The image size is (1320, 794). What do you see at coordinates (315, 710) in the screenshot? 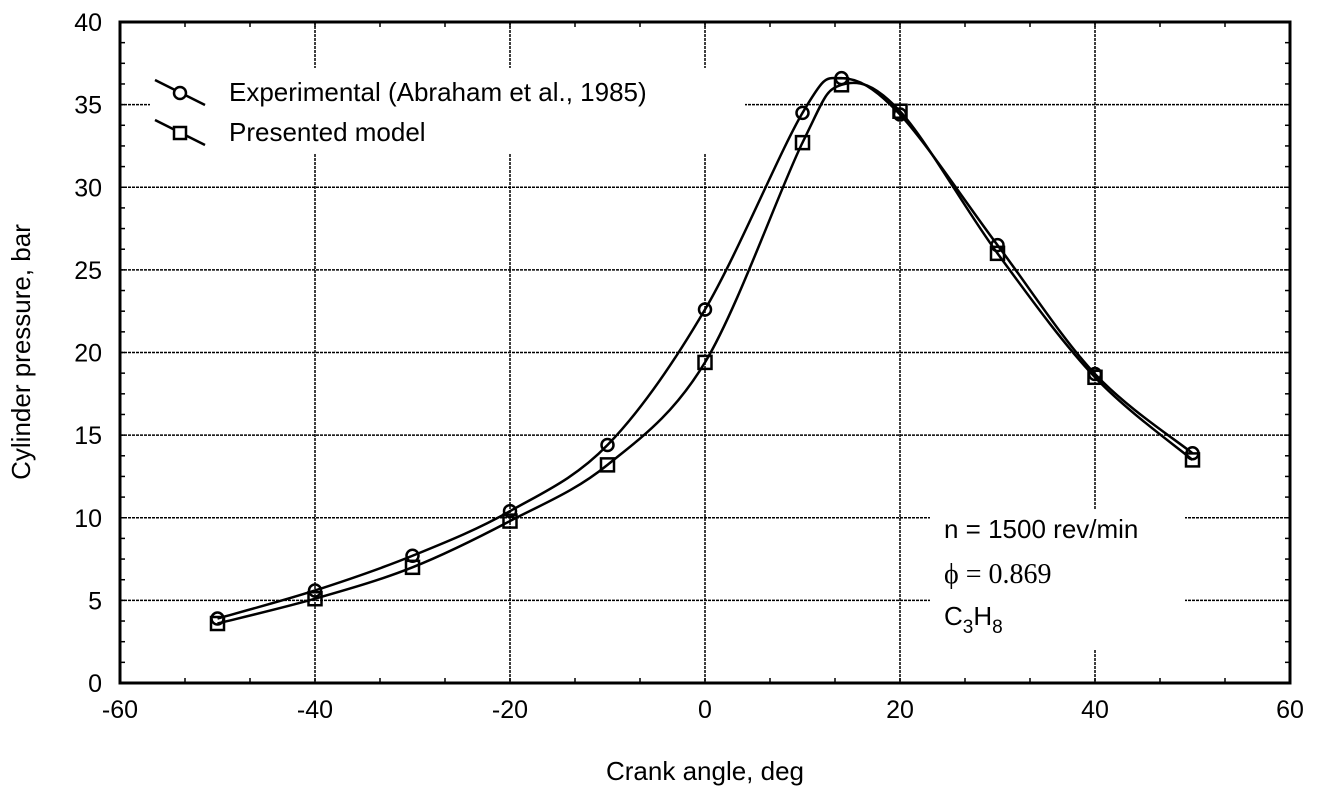
I see `x-tick-label: -40` at bounding box center [315, 710].